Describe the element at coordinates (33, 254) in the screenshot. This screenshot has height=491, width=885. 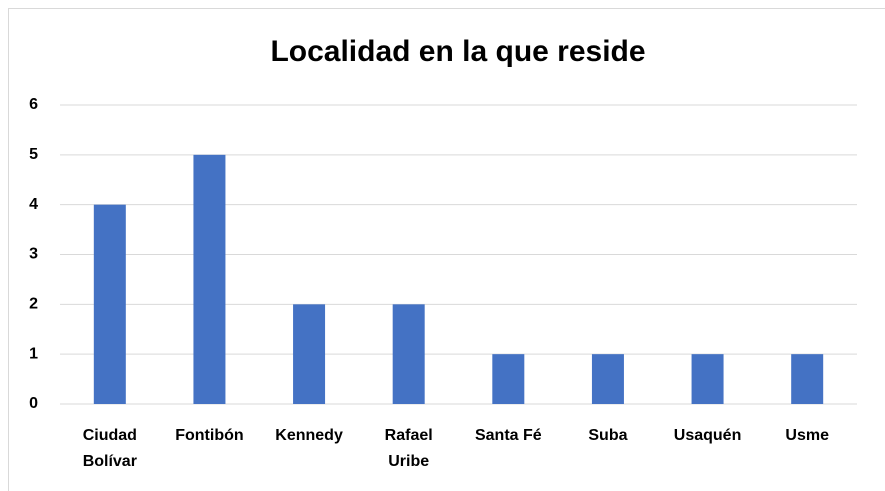
I see `y-tick-label: 3` at that location.